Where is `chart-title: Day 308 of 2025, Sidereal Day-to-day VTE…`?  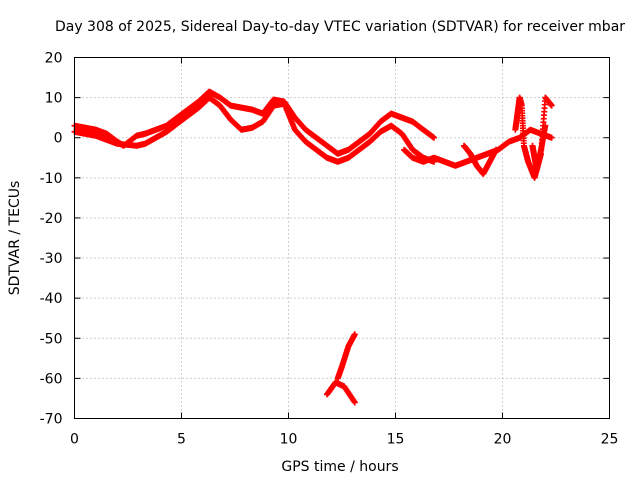 chart-title: Day 308 of 2025, Sidereal Day-to-day VTE… is located at coordinates (340, 27).